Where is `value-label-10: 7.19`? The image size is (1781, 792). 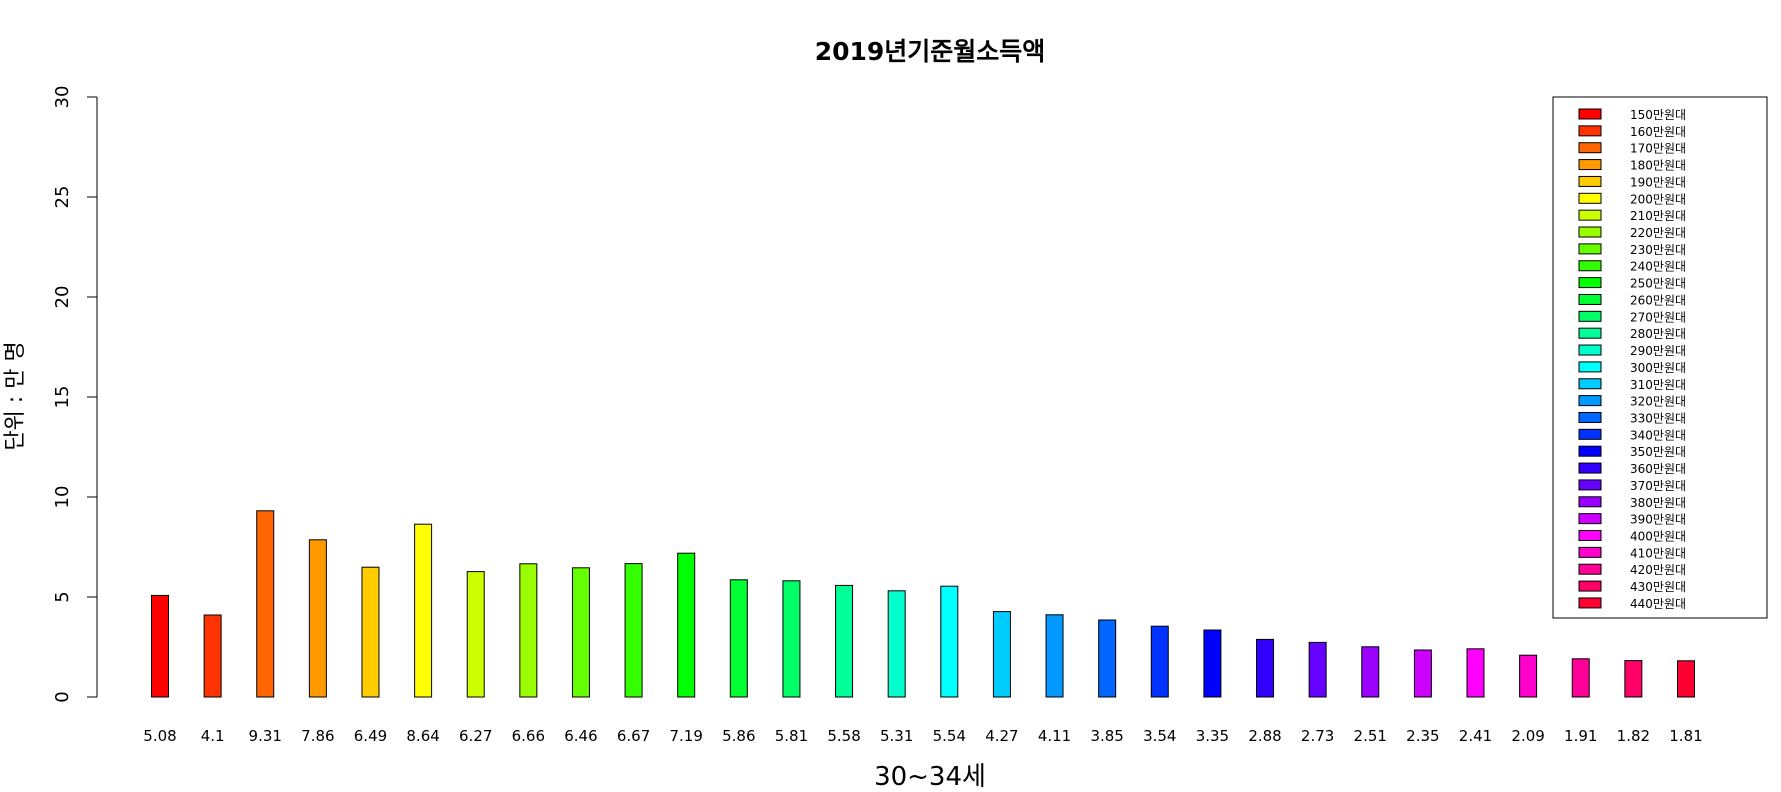
value-label-10: 7.19 is located at coordinates (685, 736).